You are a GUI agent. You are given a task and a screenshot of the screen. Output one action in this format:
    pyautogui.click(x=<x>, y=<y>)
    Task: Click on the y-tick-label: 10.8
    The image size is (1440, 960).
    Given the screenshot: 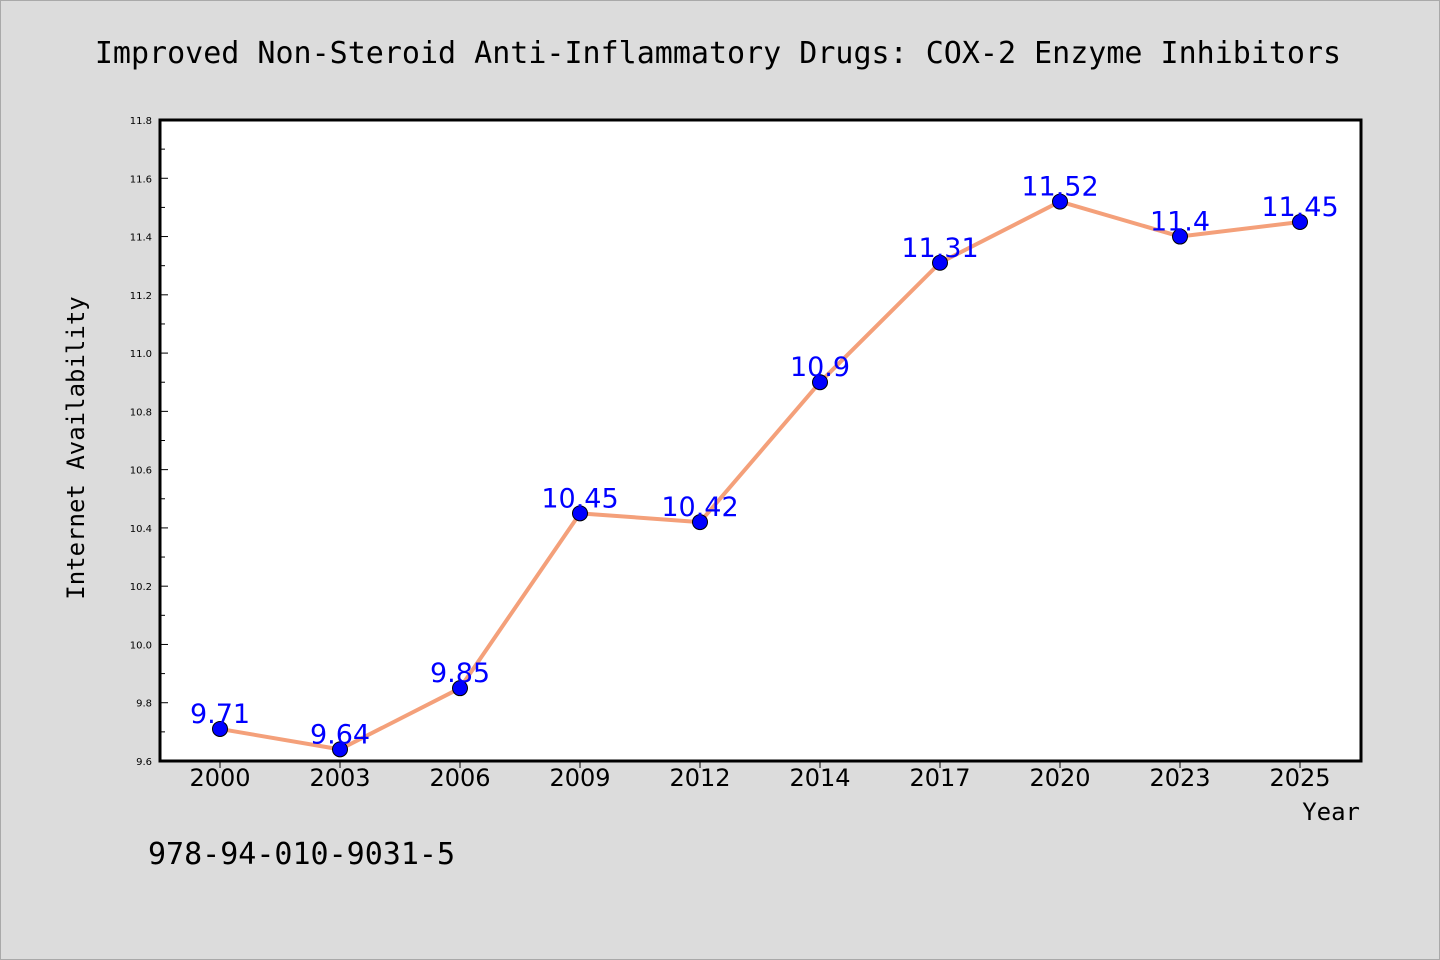 What is the action you would take?
    pyautogui.click(x=141, y=412)
    